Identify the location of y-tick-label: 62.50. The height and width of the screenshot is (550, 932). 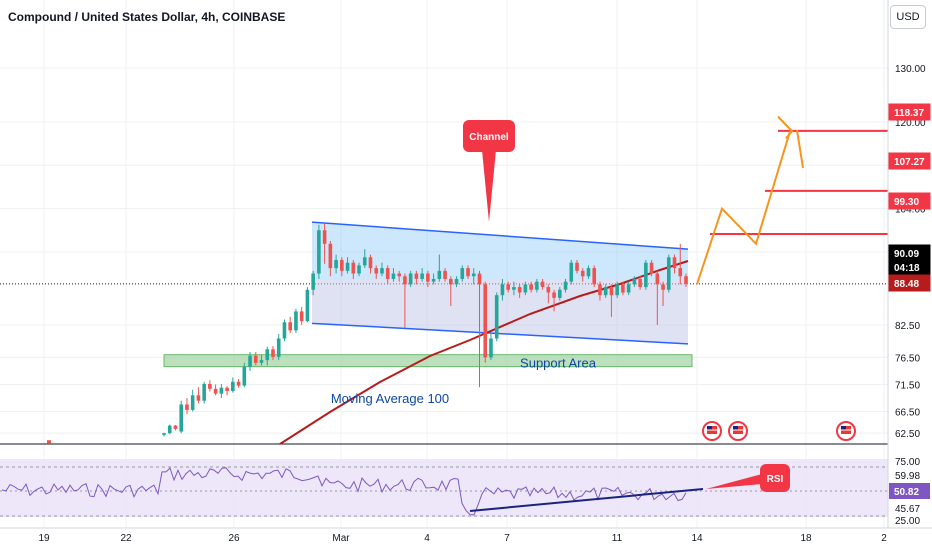
(907, 434).